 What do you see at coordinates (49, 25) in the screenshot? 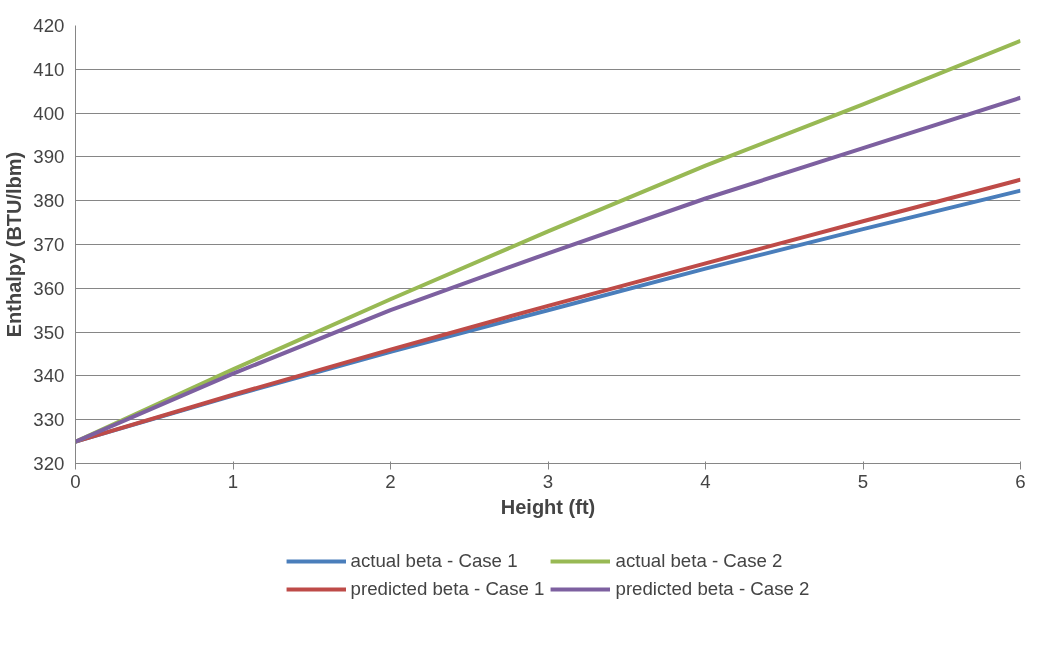
I see `y-tick-label: 420` at bounding box center [49, 25].